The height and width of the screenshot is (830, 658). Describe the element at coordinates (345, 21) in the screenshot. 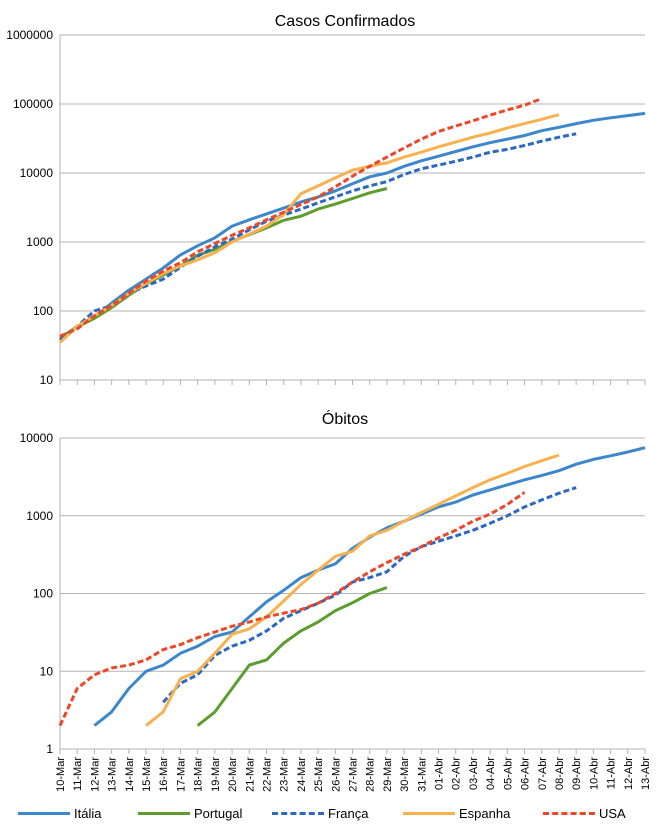

I see `chart-title: Casos Confirmados` at that location.